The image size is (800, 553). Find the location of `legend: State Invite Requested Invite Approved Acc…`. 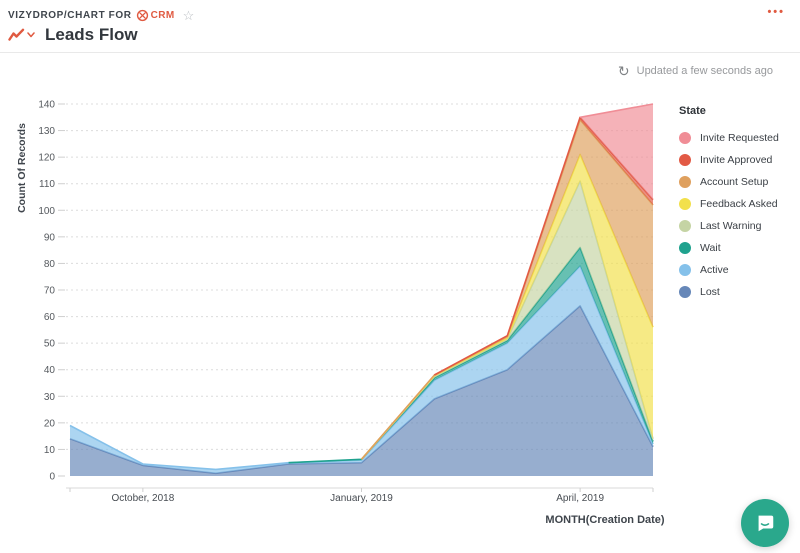

legend: State Invite Requested Invite Approved Acc… is located at coordinates (738, 204).